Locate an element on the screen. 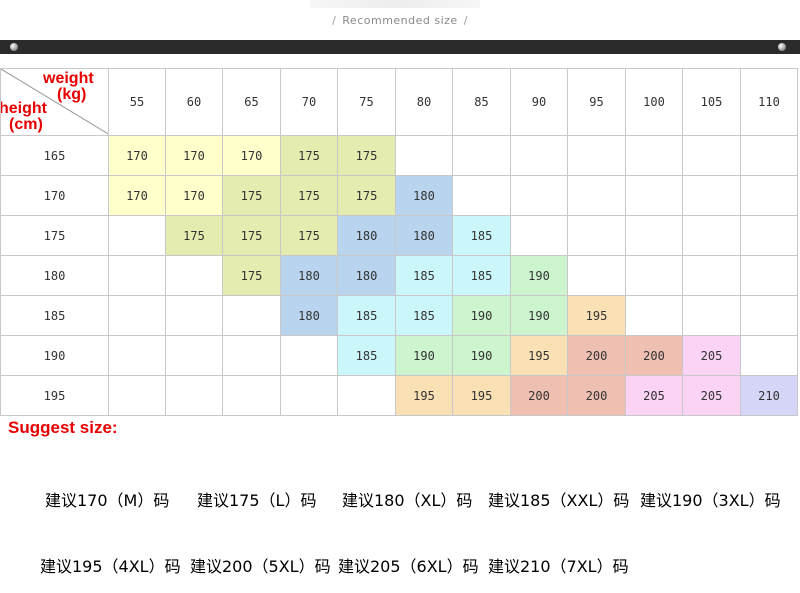 The width and height of the screenshot is (800, 593). height-unit: (cm) is located at coordinates (26, 124).